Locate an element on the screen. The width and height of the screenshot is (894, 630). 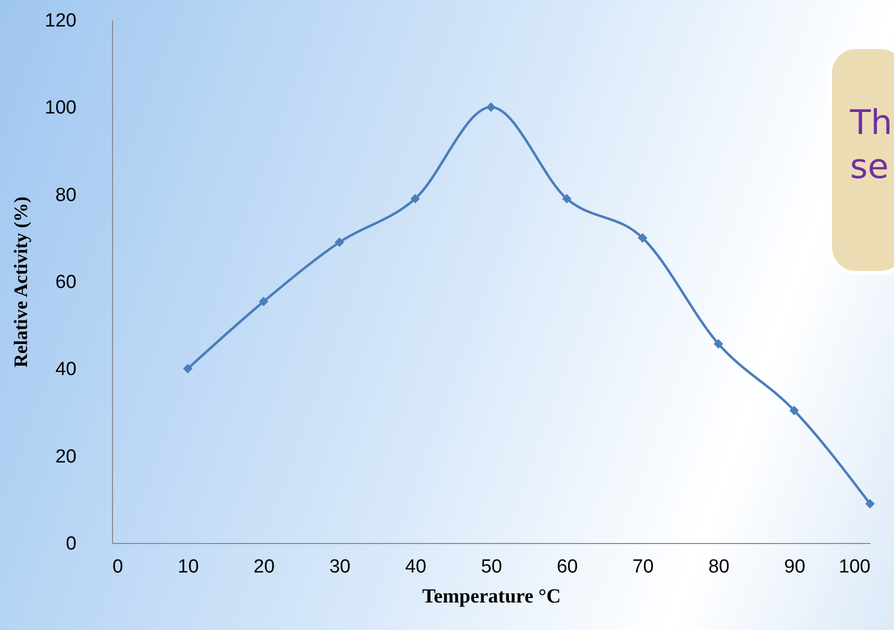
y-tick-label: 100 is located at coordinates (60, 108).